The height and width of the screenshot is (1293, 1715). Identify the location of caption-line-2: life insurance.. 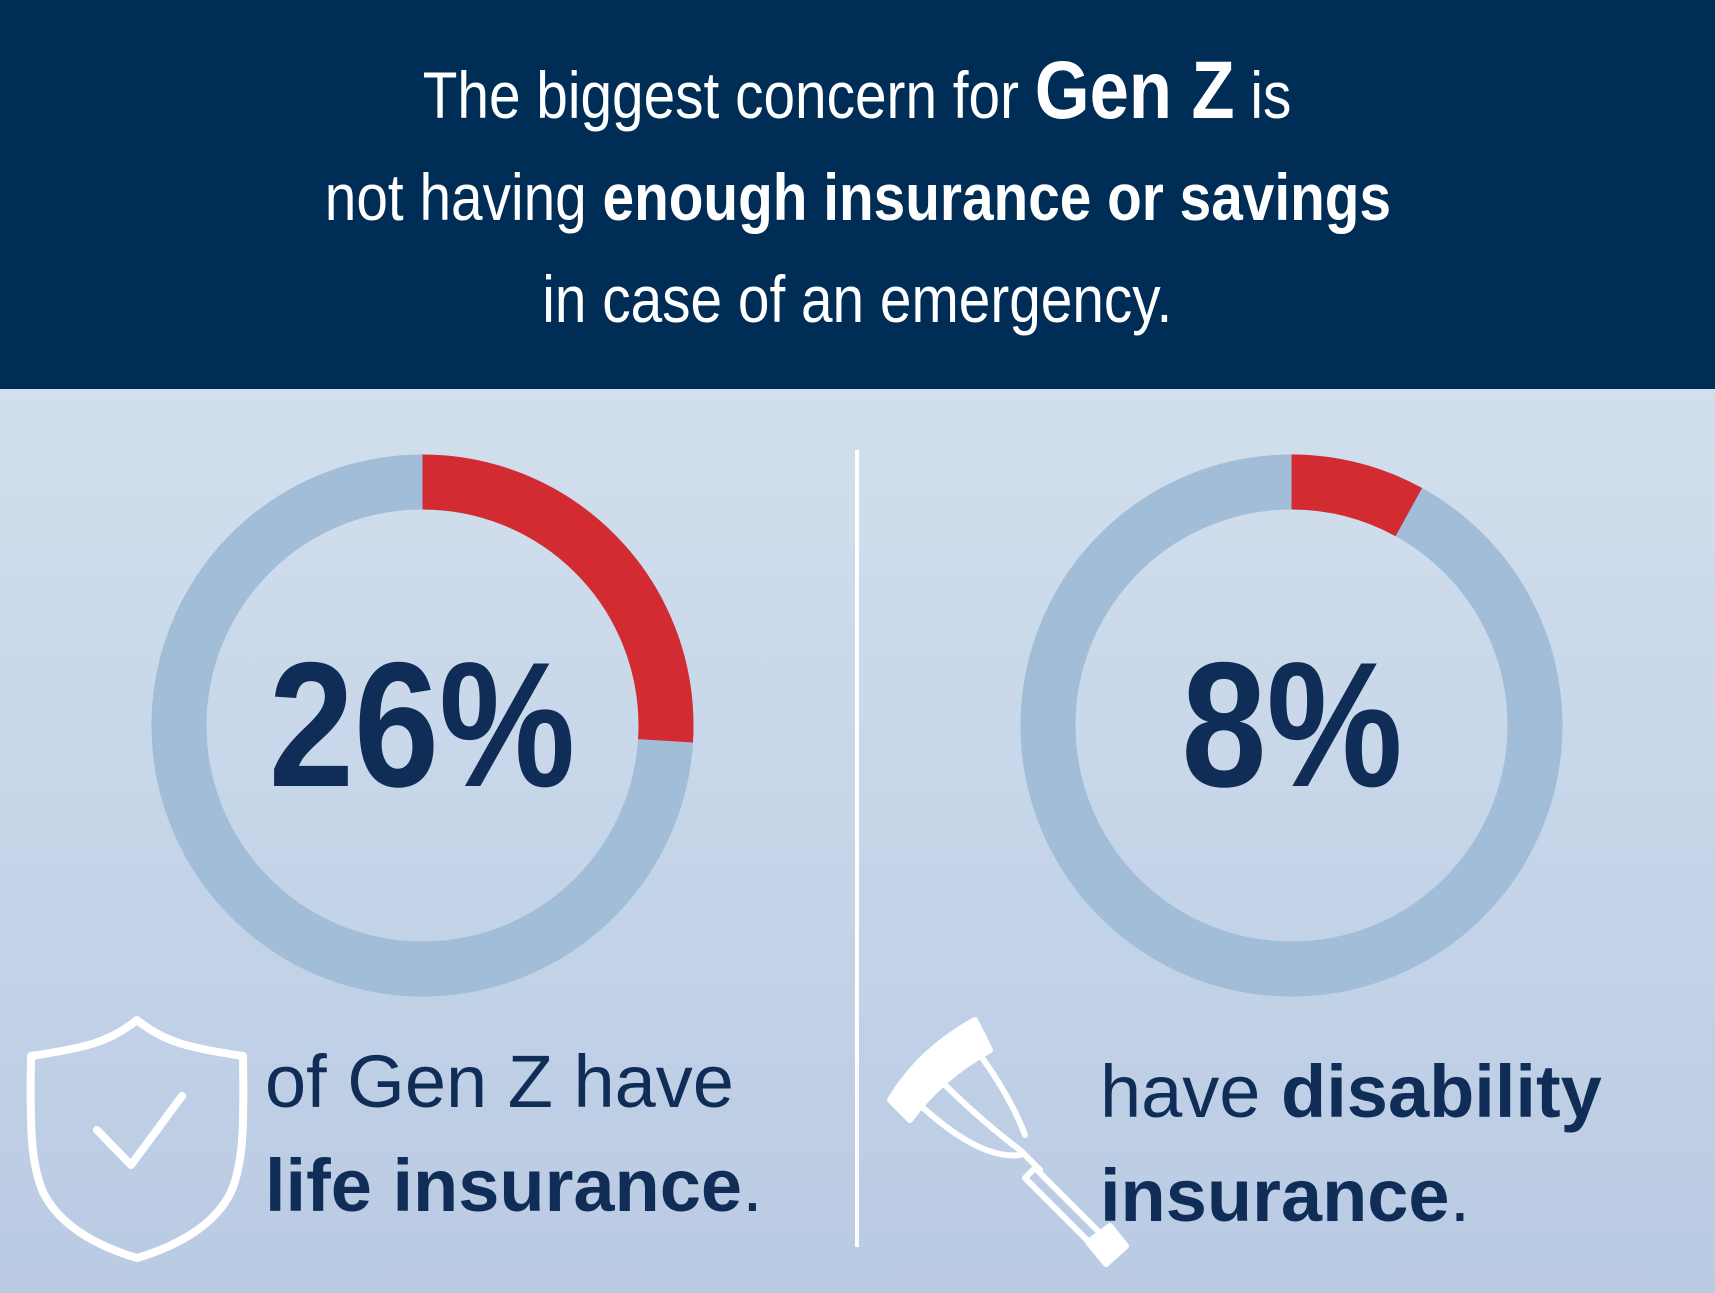
(514, 1186).